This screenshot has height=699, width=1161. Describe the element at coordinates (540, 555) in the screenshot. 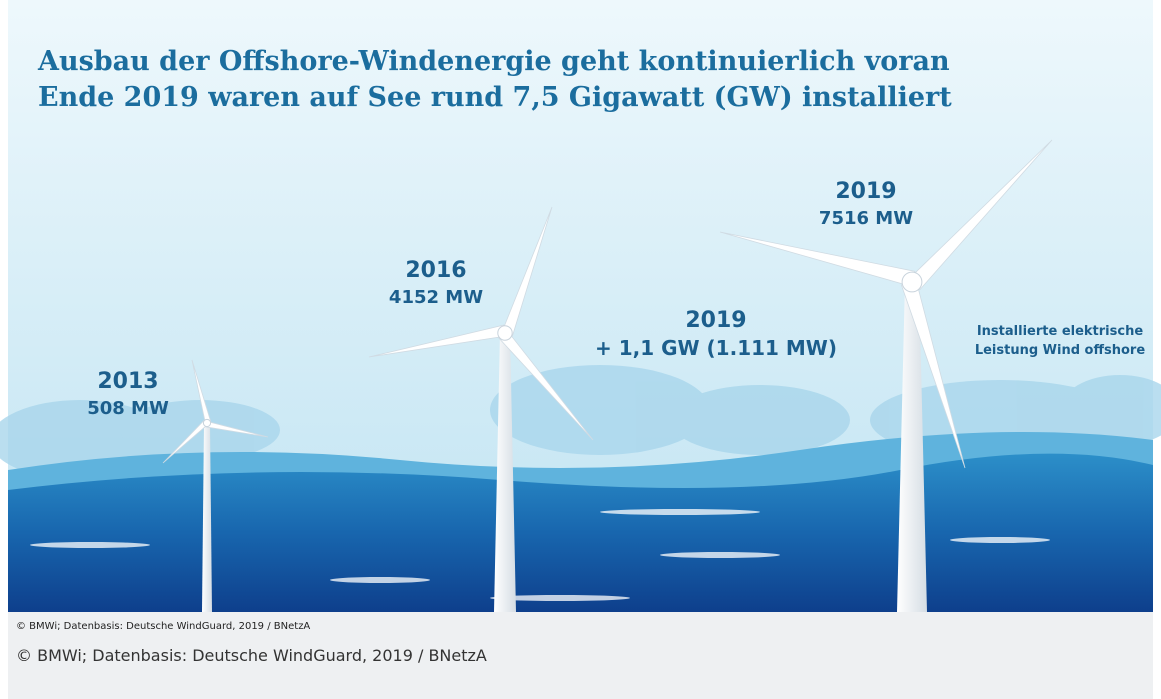

I see `wave-highlights` at that location.